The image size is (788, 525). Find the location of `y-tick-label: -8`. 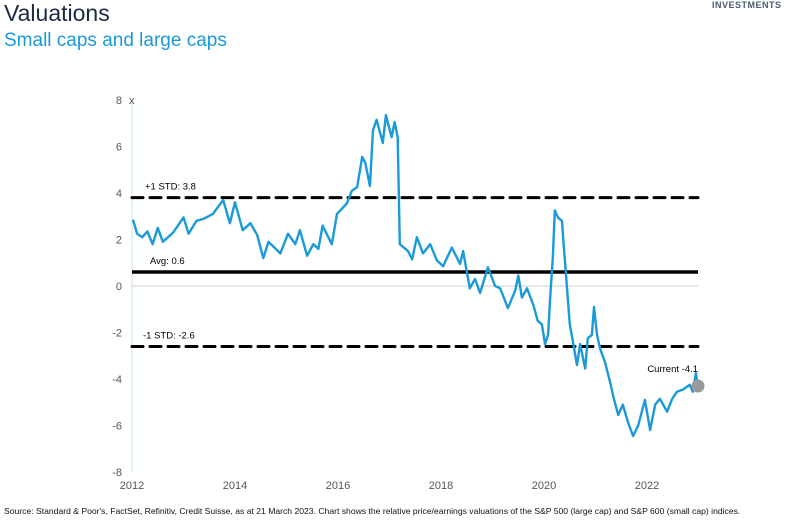

y-tick-label: -8 is located at coordinates (117, 473).